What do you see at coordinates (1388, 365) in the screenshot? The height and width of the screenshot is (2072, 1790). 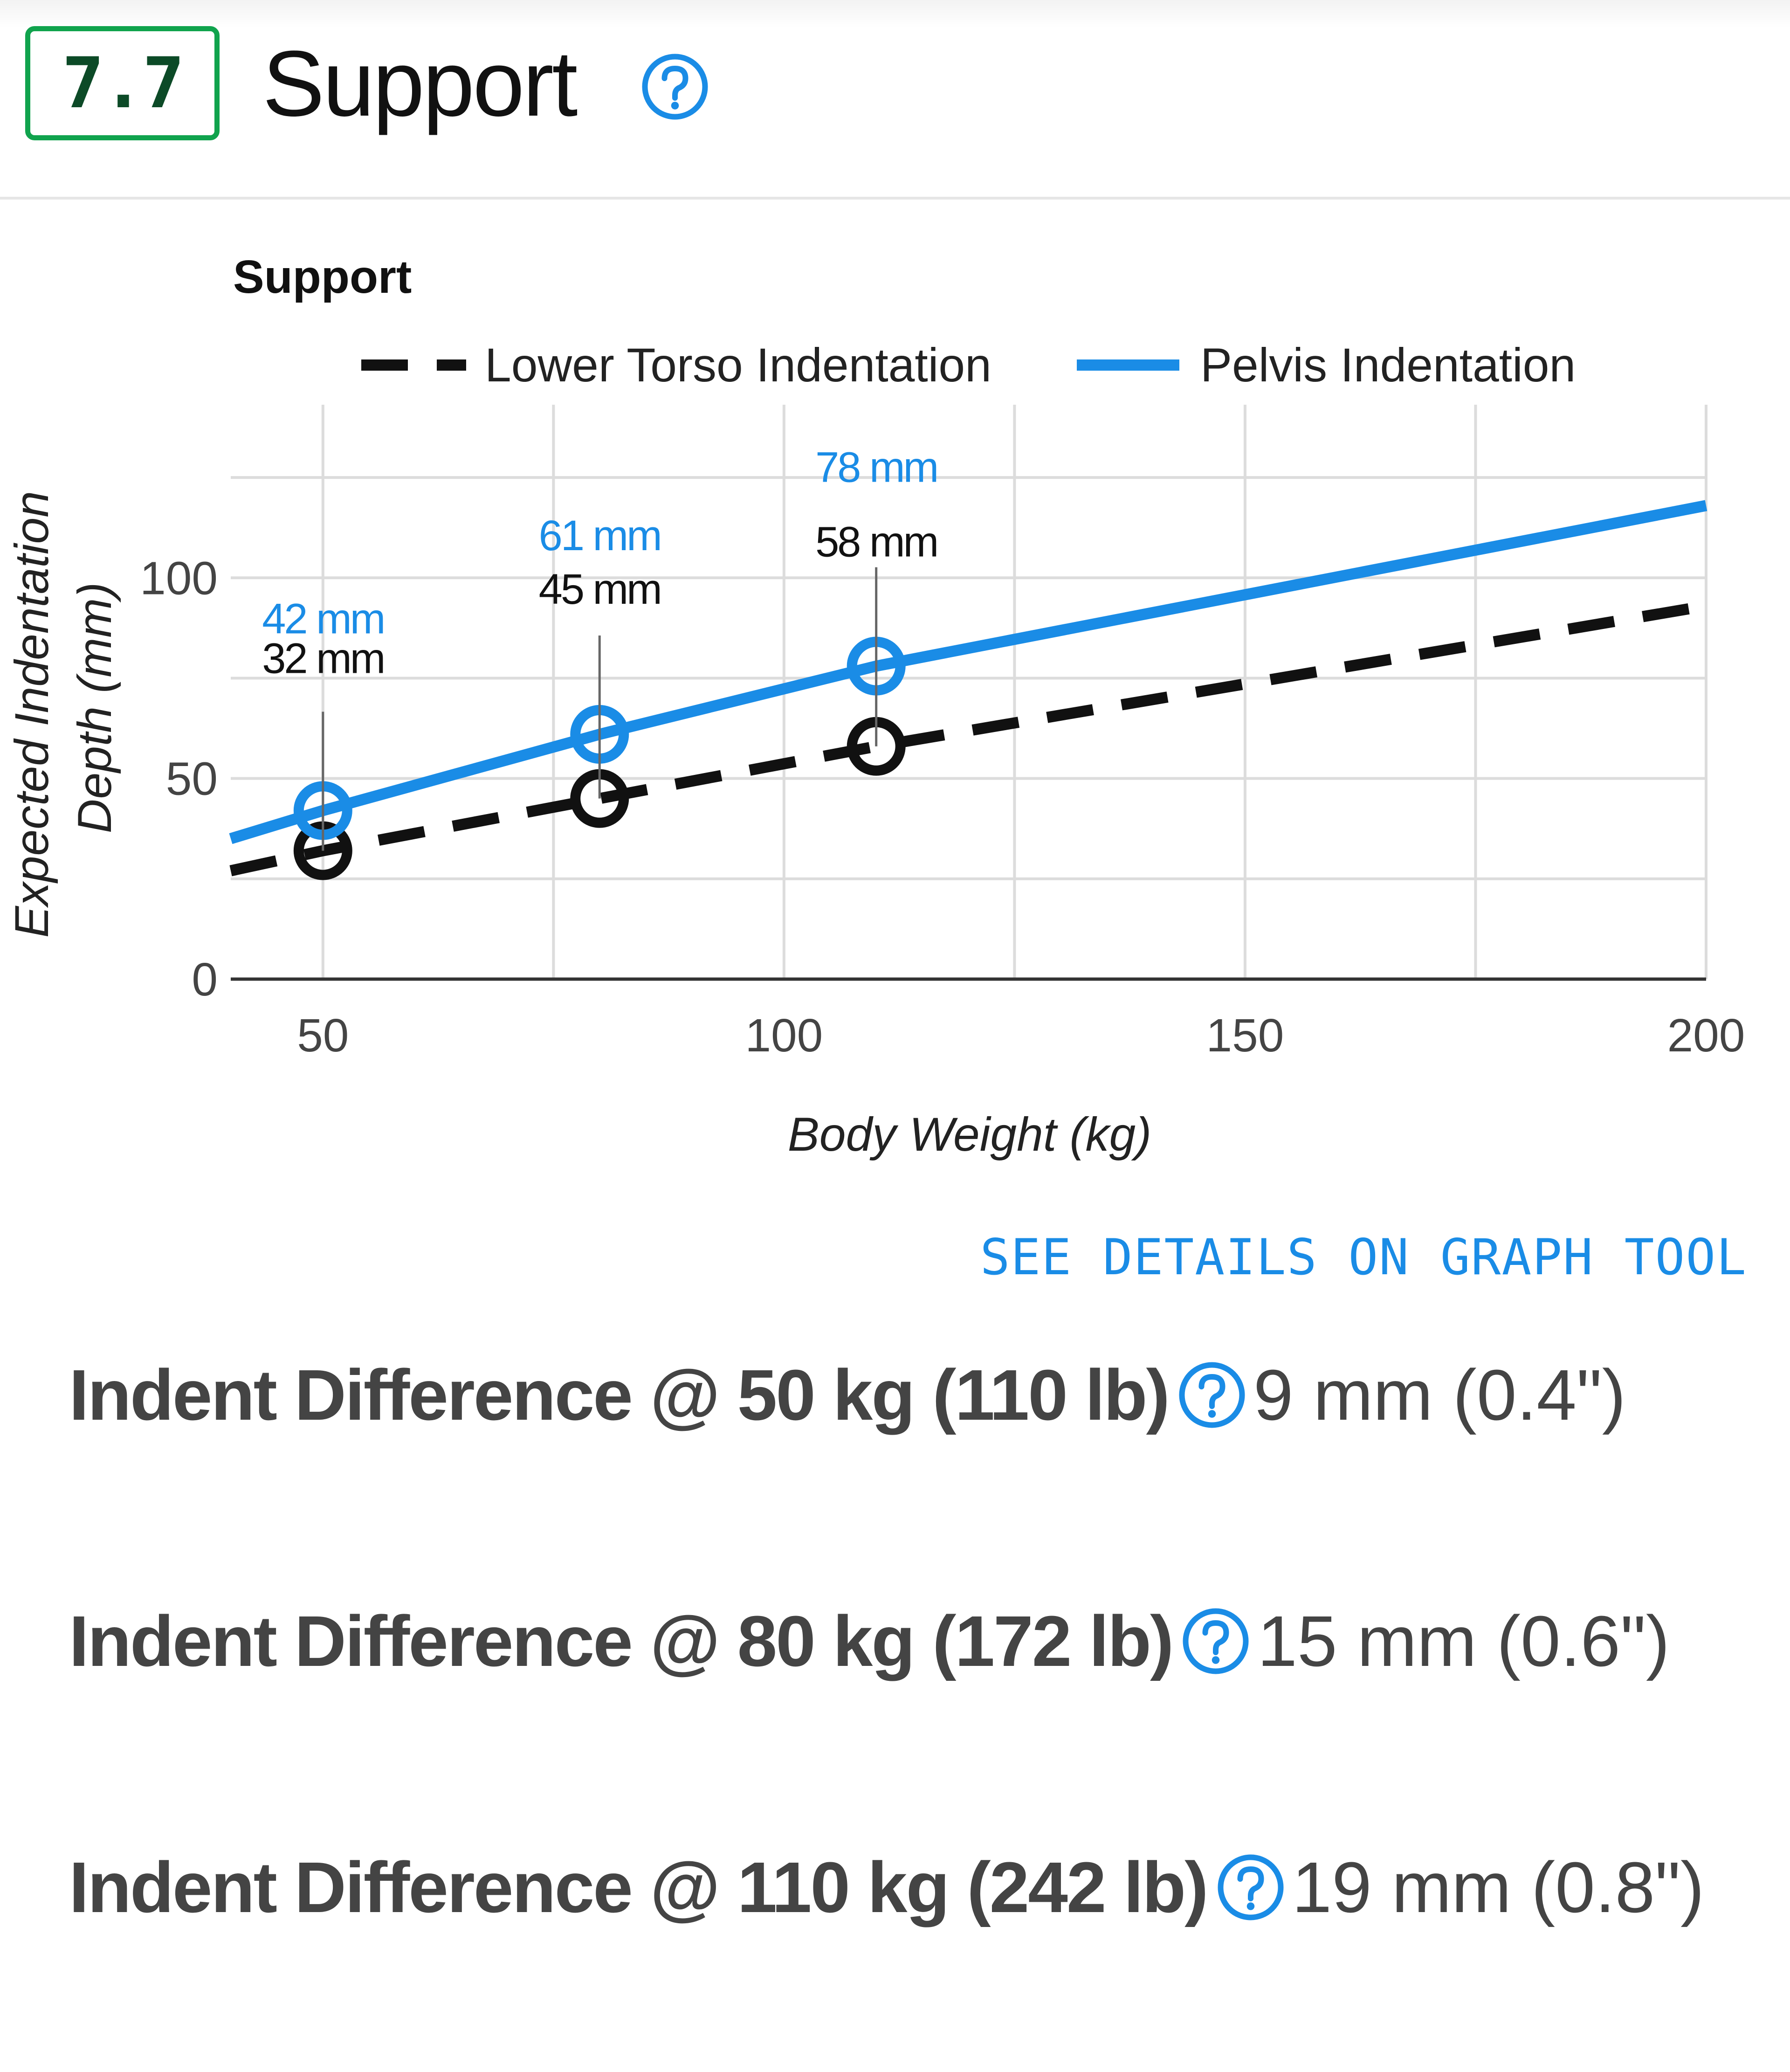 I see `legend-label-pelvis: Pelvis Indentation` at bounding box center [1388, 365].